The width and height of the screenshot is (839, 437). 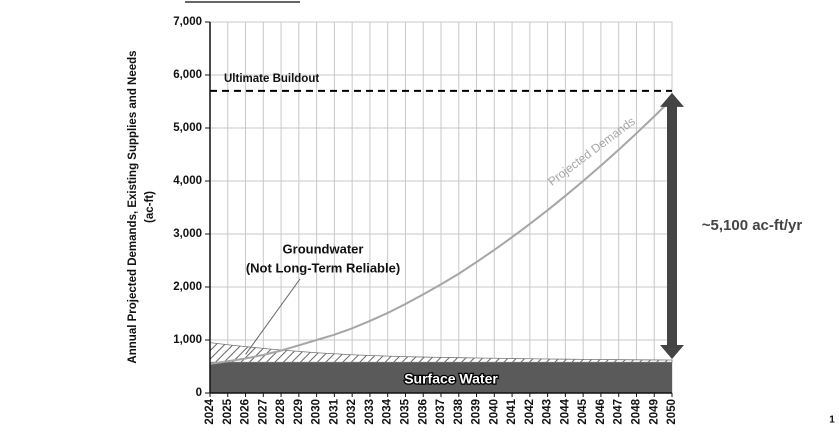 I want to click on page-number: 1, so click(x=832, y=420).